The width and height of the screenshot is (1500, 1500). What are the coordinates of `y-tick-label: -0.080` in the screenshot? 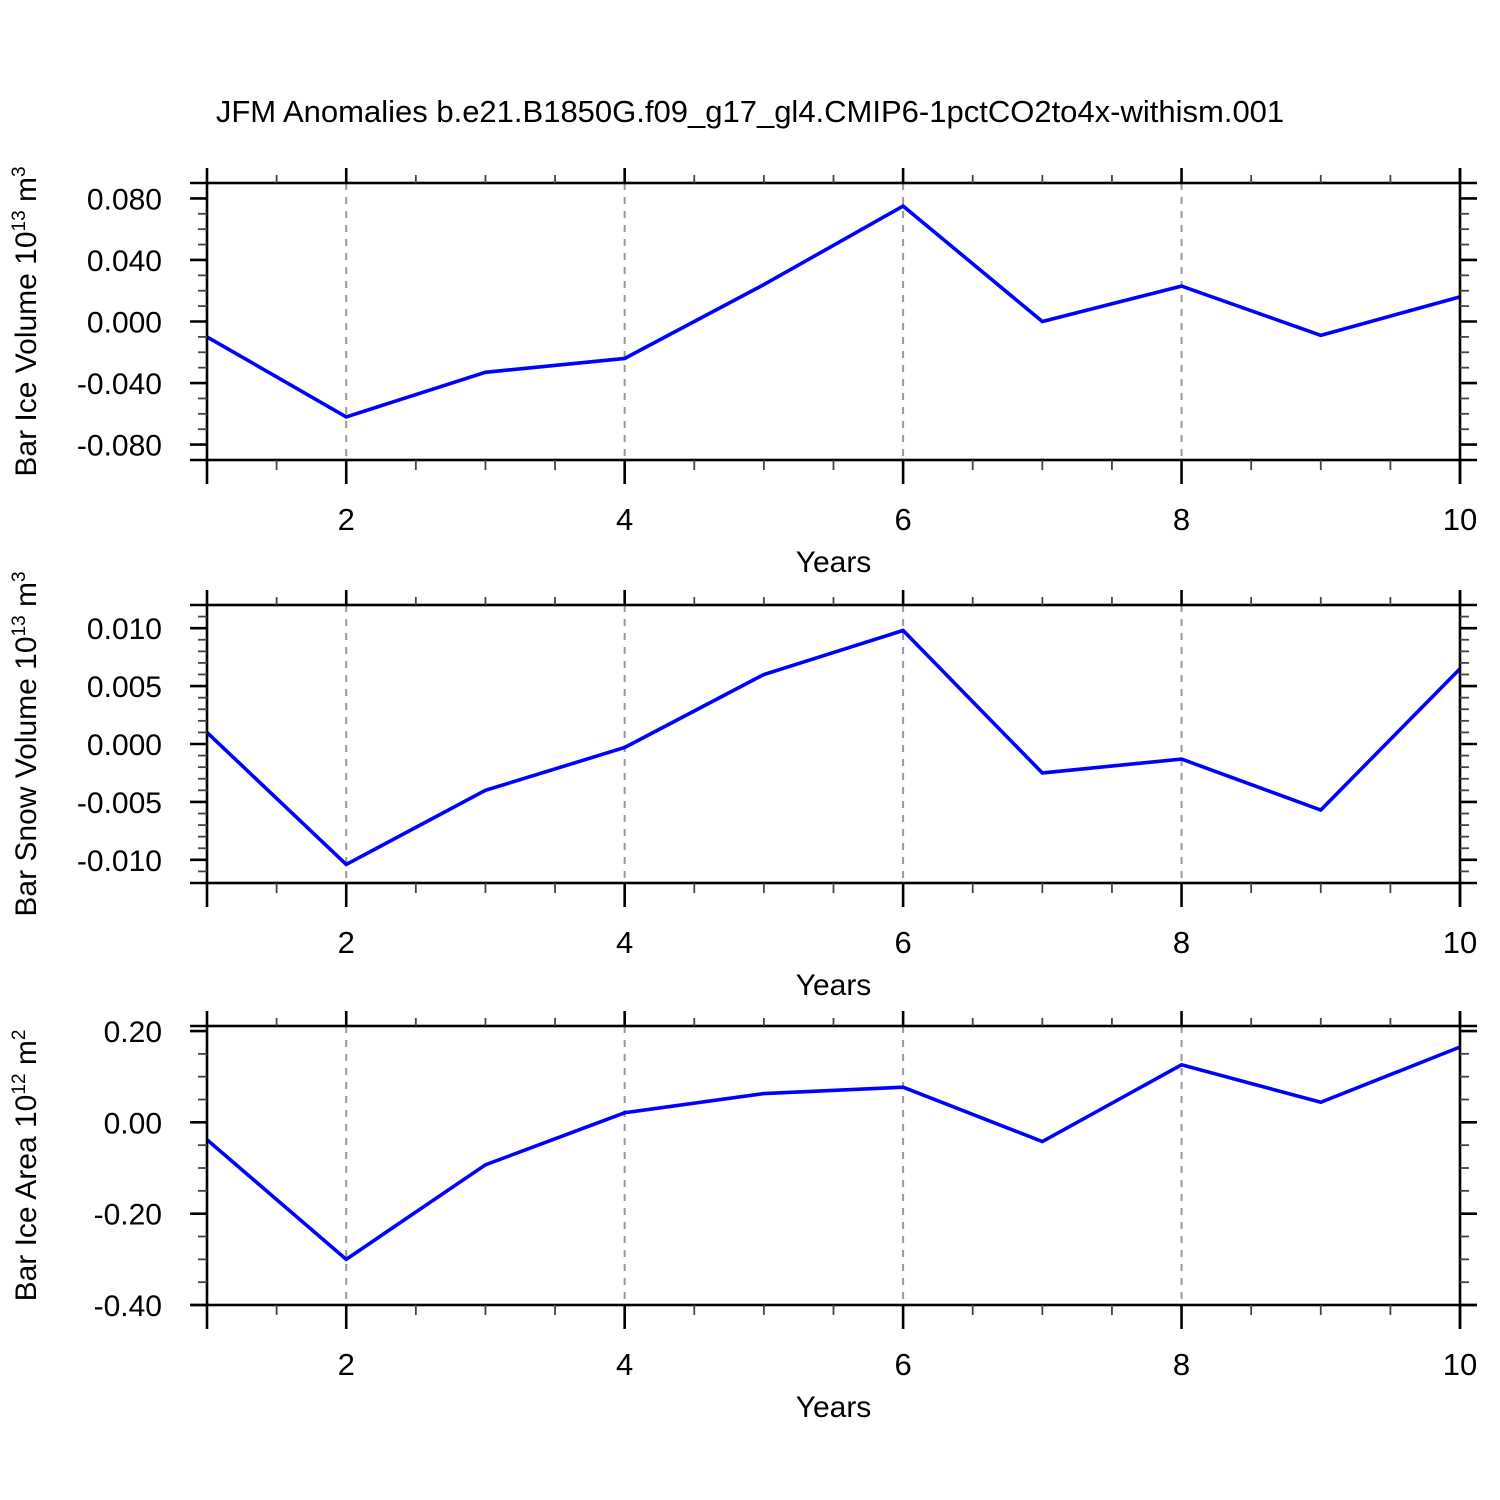 It's located at (119, 446).